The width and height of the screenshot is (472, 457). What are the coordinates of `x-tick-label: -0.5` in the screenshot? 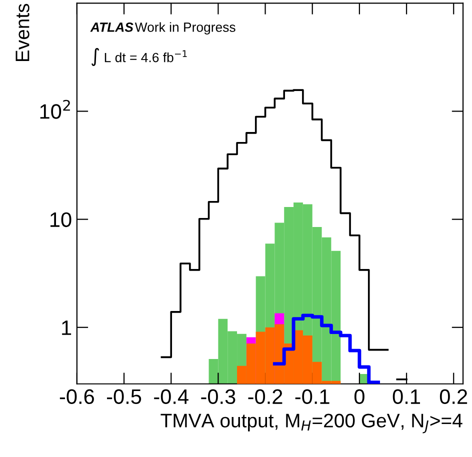 It's located at (124, 396).